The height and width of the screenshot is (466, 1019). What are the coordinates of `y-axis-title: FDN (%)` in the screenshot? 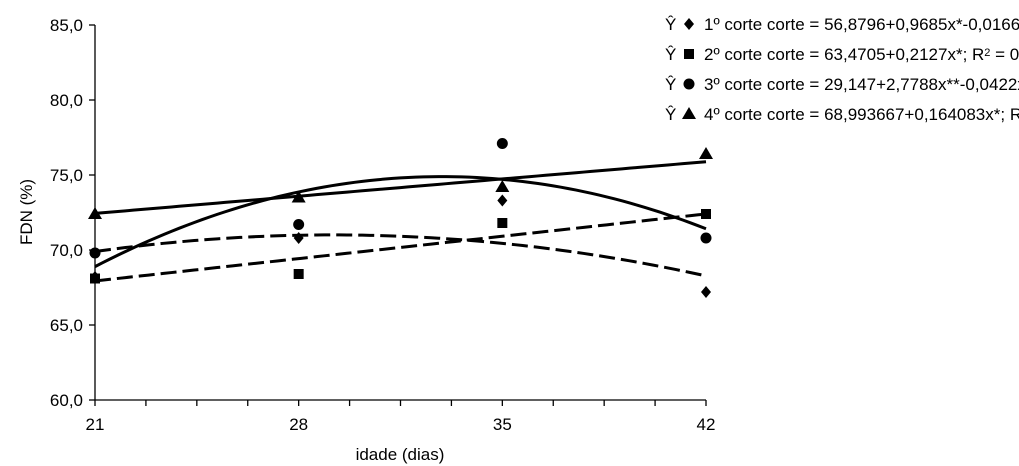 It's located at (26, 212).